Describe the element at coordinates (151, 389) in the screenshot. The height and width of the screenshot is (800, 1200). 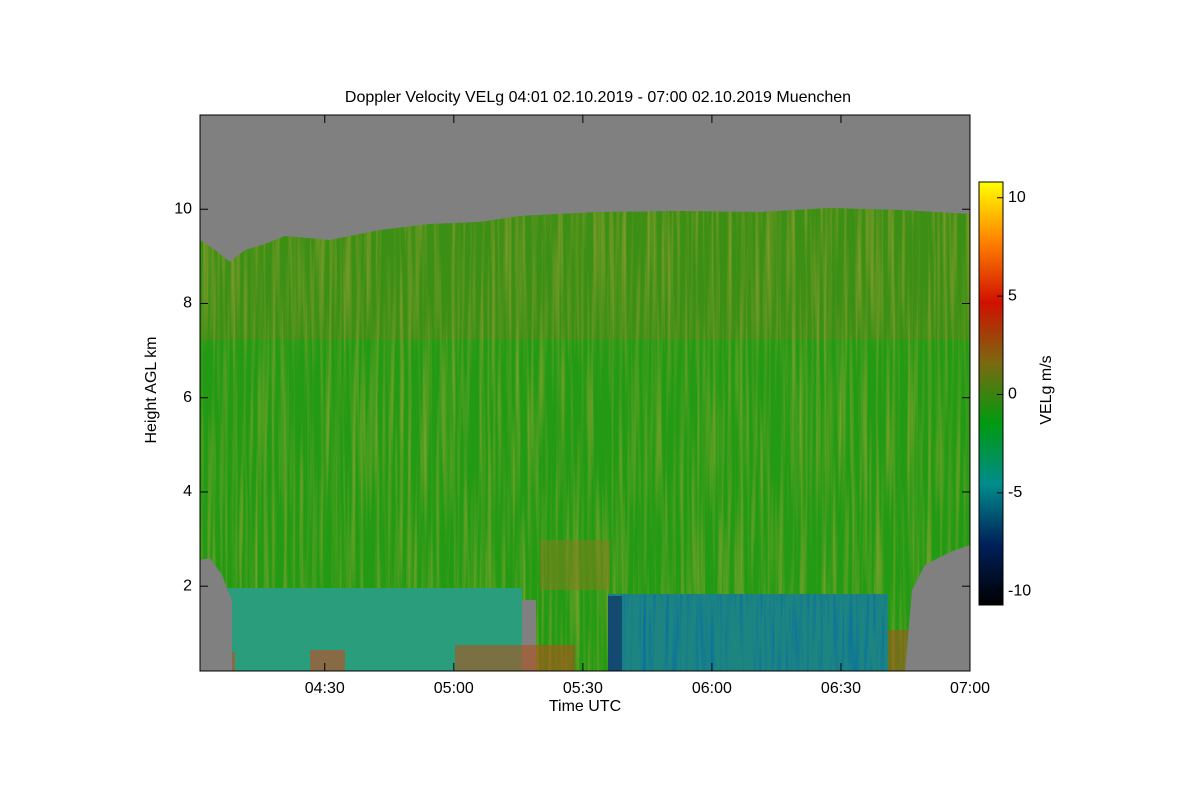
I see `y-axis-label: Height AGL km` at that location.